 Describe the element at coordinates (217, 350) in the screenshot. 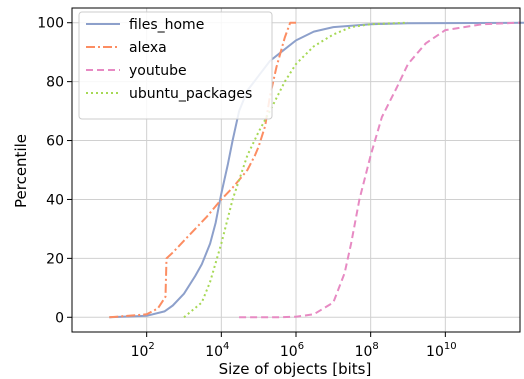

I see `x-tick-label: 10⁴` at that location.